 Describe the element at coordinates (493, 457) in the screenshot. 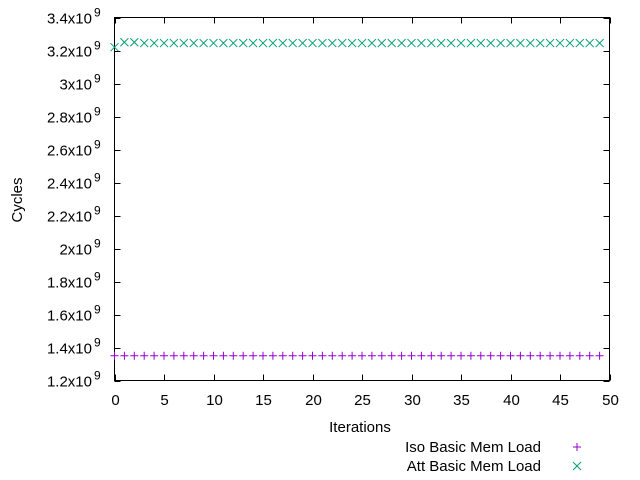

I see `legend: Iso Basic Mem Load Att Basic Mem Load` at that location.